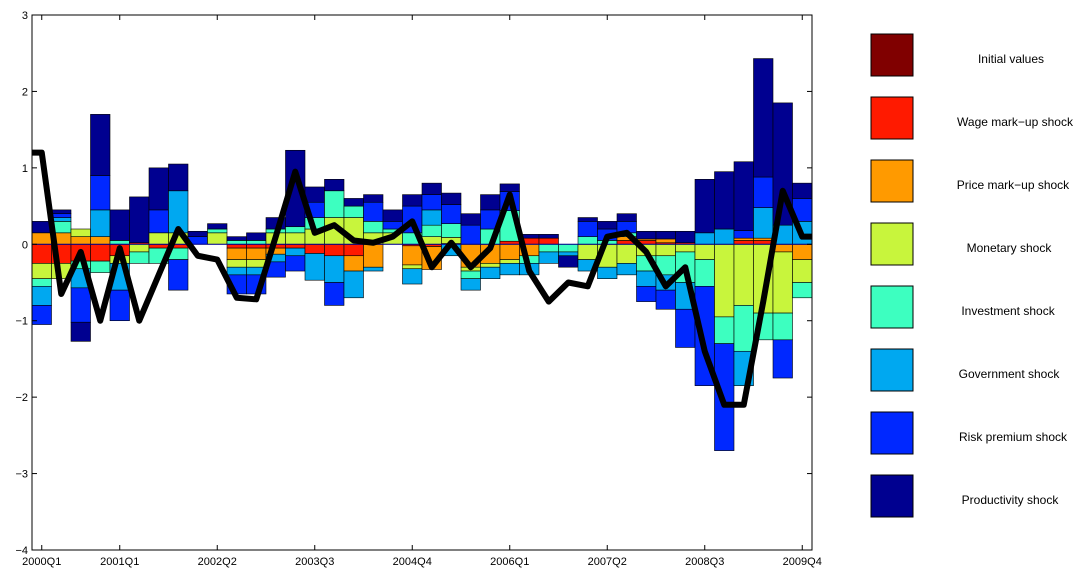 This screenshot has height=572, width=1091. What do you see at coordinates (412, 562) in the screenshot?
I see `x-tick-label: 2004Q4` at bounding box center [412, 562].